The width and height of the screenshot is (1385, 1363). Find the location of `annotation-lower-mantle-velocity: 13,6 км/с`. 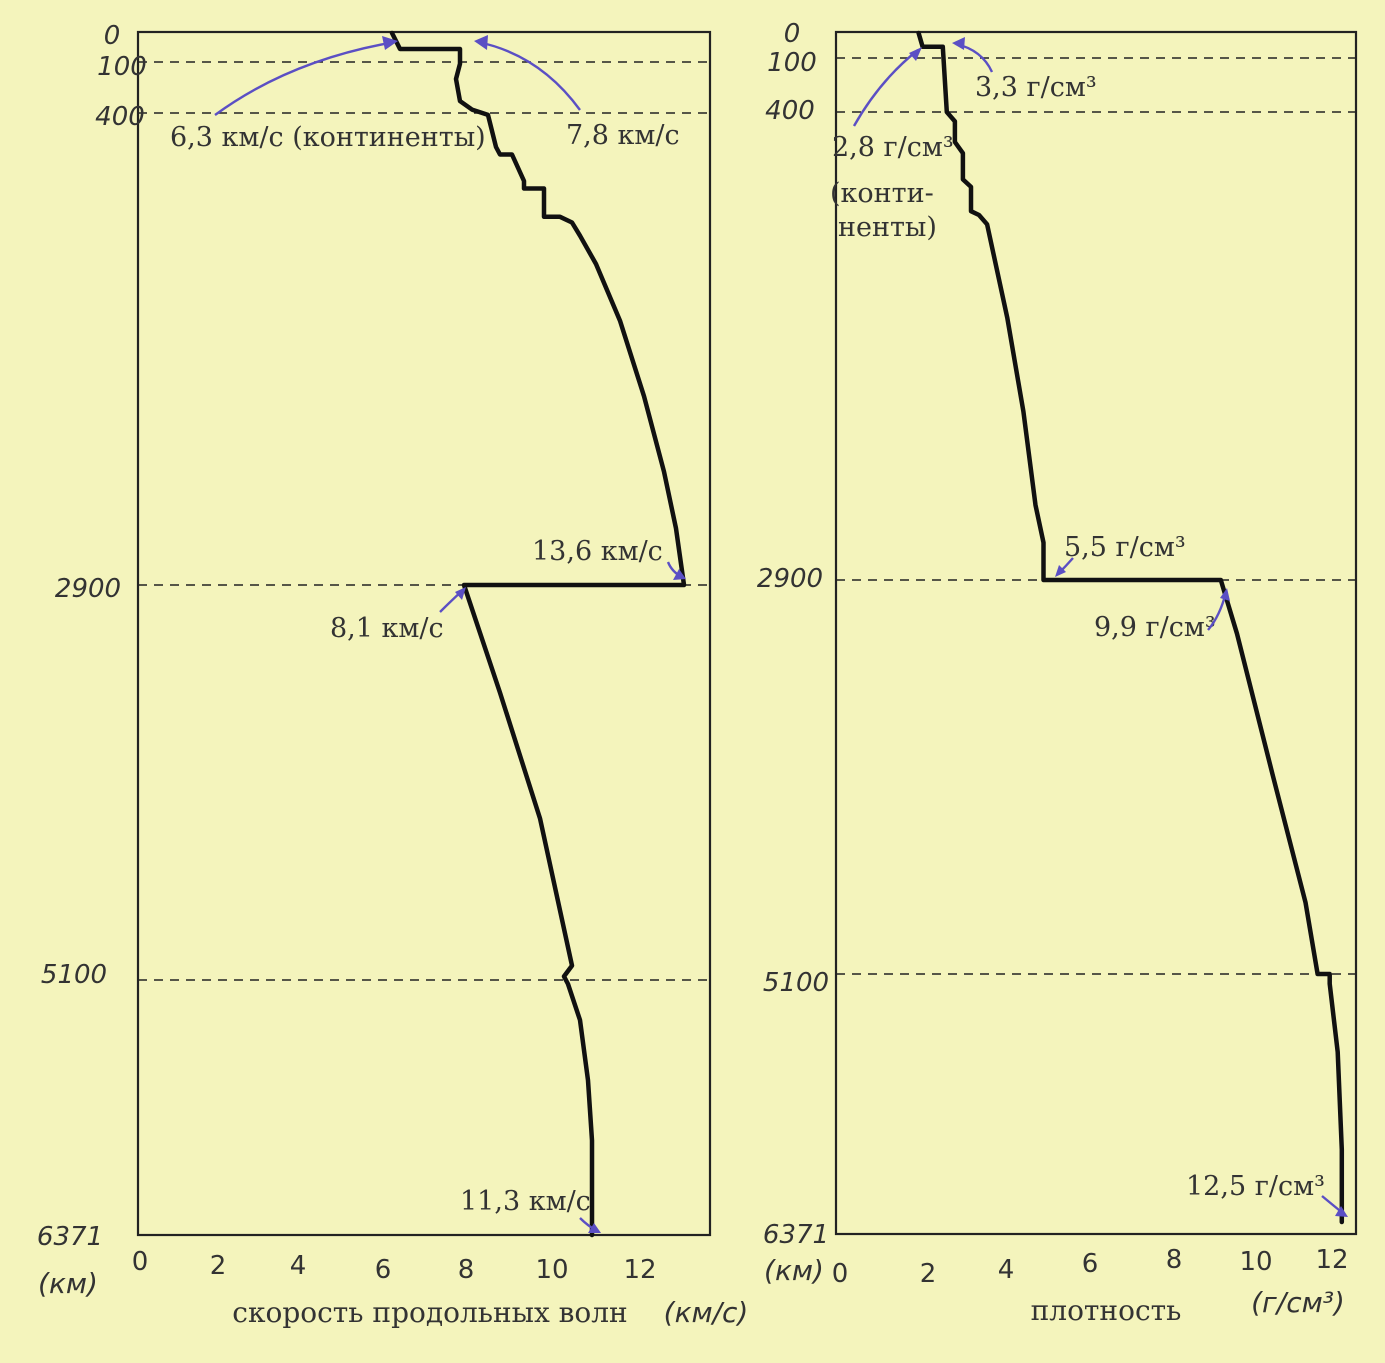

annotation-lower-mantle-velocity: 13,6 км/с is located at coordinates (597, 551).